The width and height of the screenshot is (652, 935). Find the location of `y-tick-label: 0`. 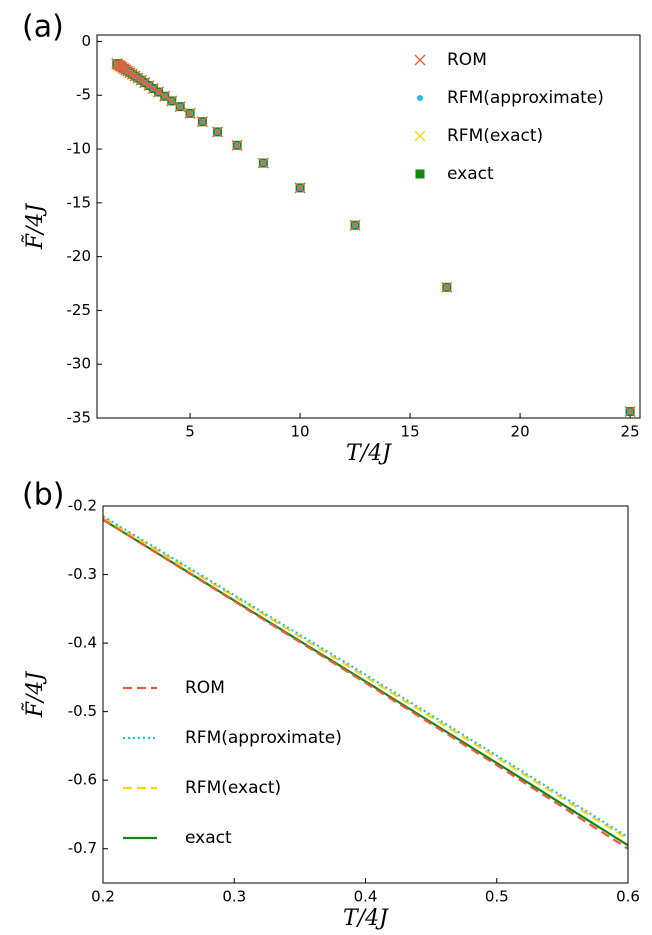

y-tick-label: 0 is located at coordinates (86, 41).